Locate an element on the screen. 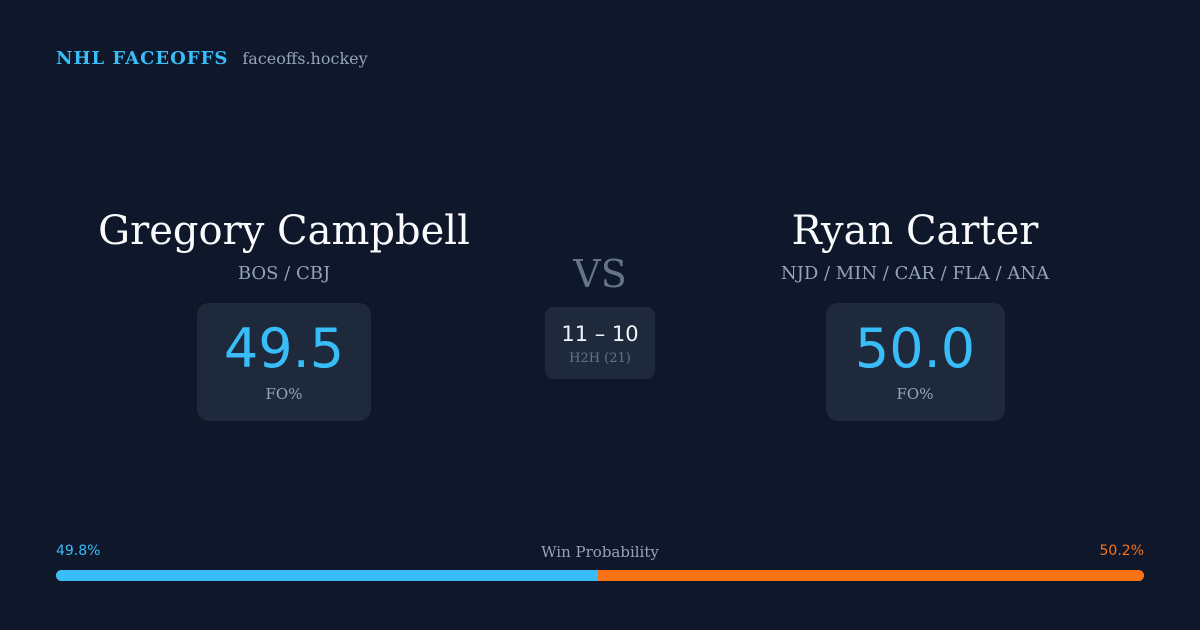 The image size is (1200, 630). player-left-fo-pct: 49.5 is located at coordinates (284, 348).